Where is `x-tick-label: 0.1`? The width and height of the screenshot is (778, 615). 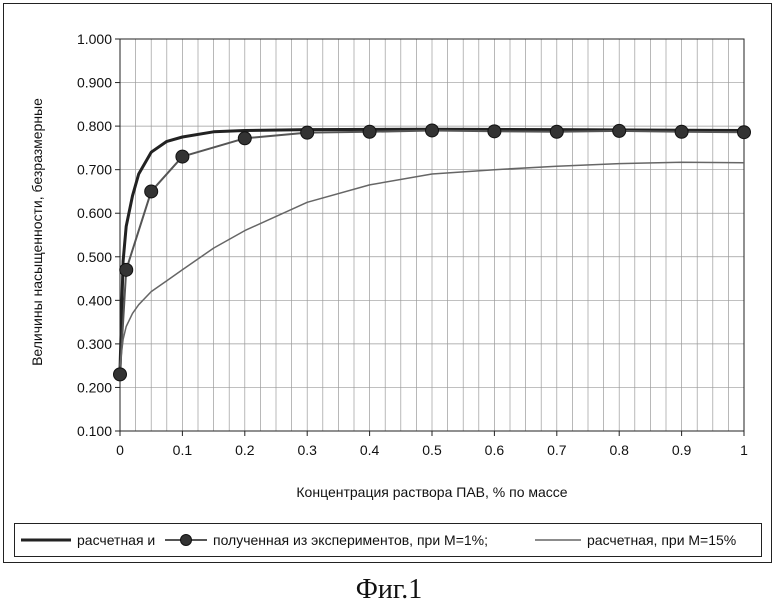
x-tick-label: 0.1 is located at coordinates (183, 450).